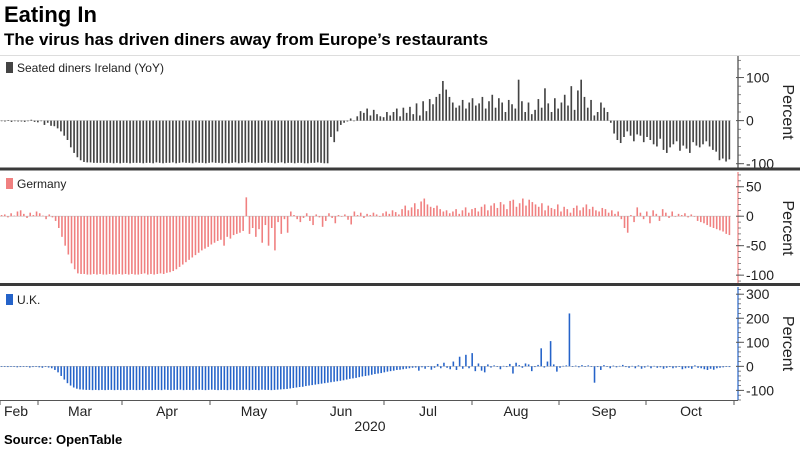 This screenshot has width=800, height=450. What do you see at coordinates (63, 439) in the screenshot?
I see `source-note: Source: OpenTable` at bounding box center [63, 439].